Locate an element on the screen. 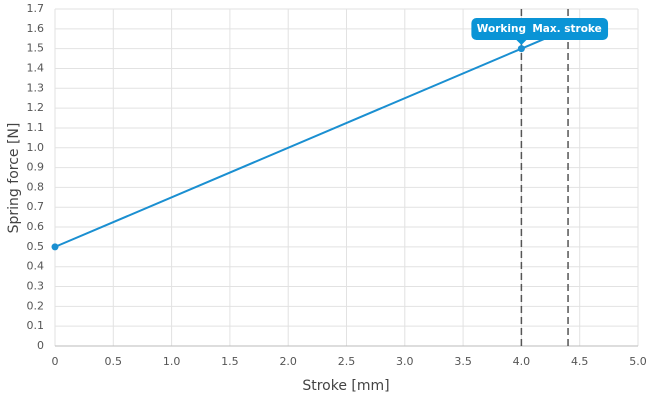 The width and height of the screenshot is (650, 400). y-tick-label: 0.7 is located at coordinates (36, 206).